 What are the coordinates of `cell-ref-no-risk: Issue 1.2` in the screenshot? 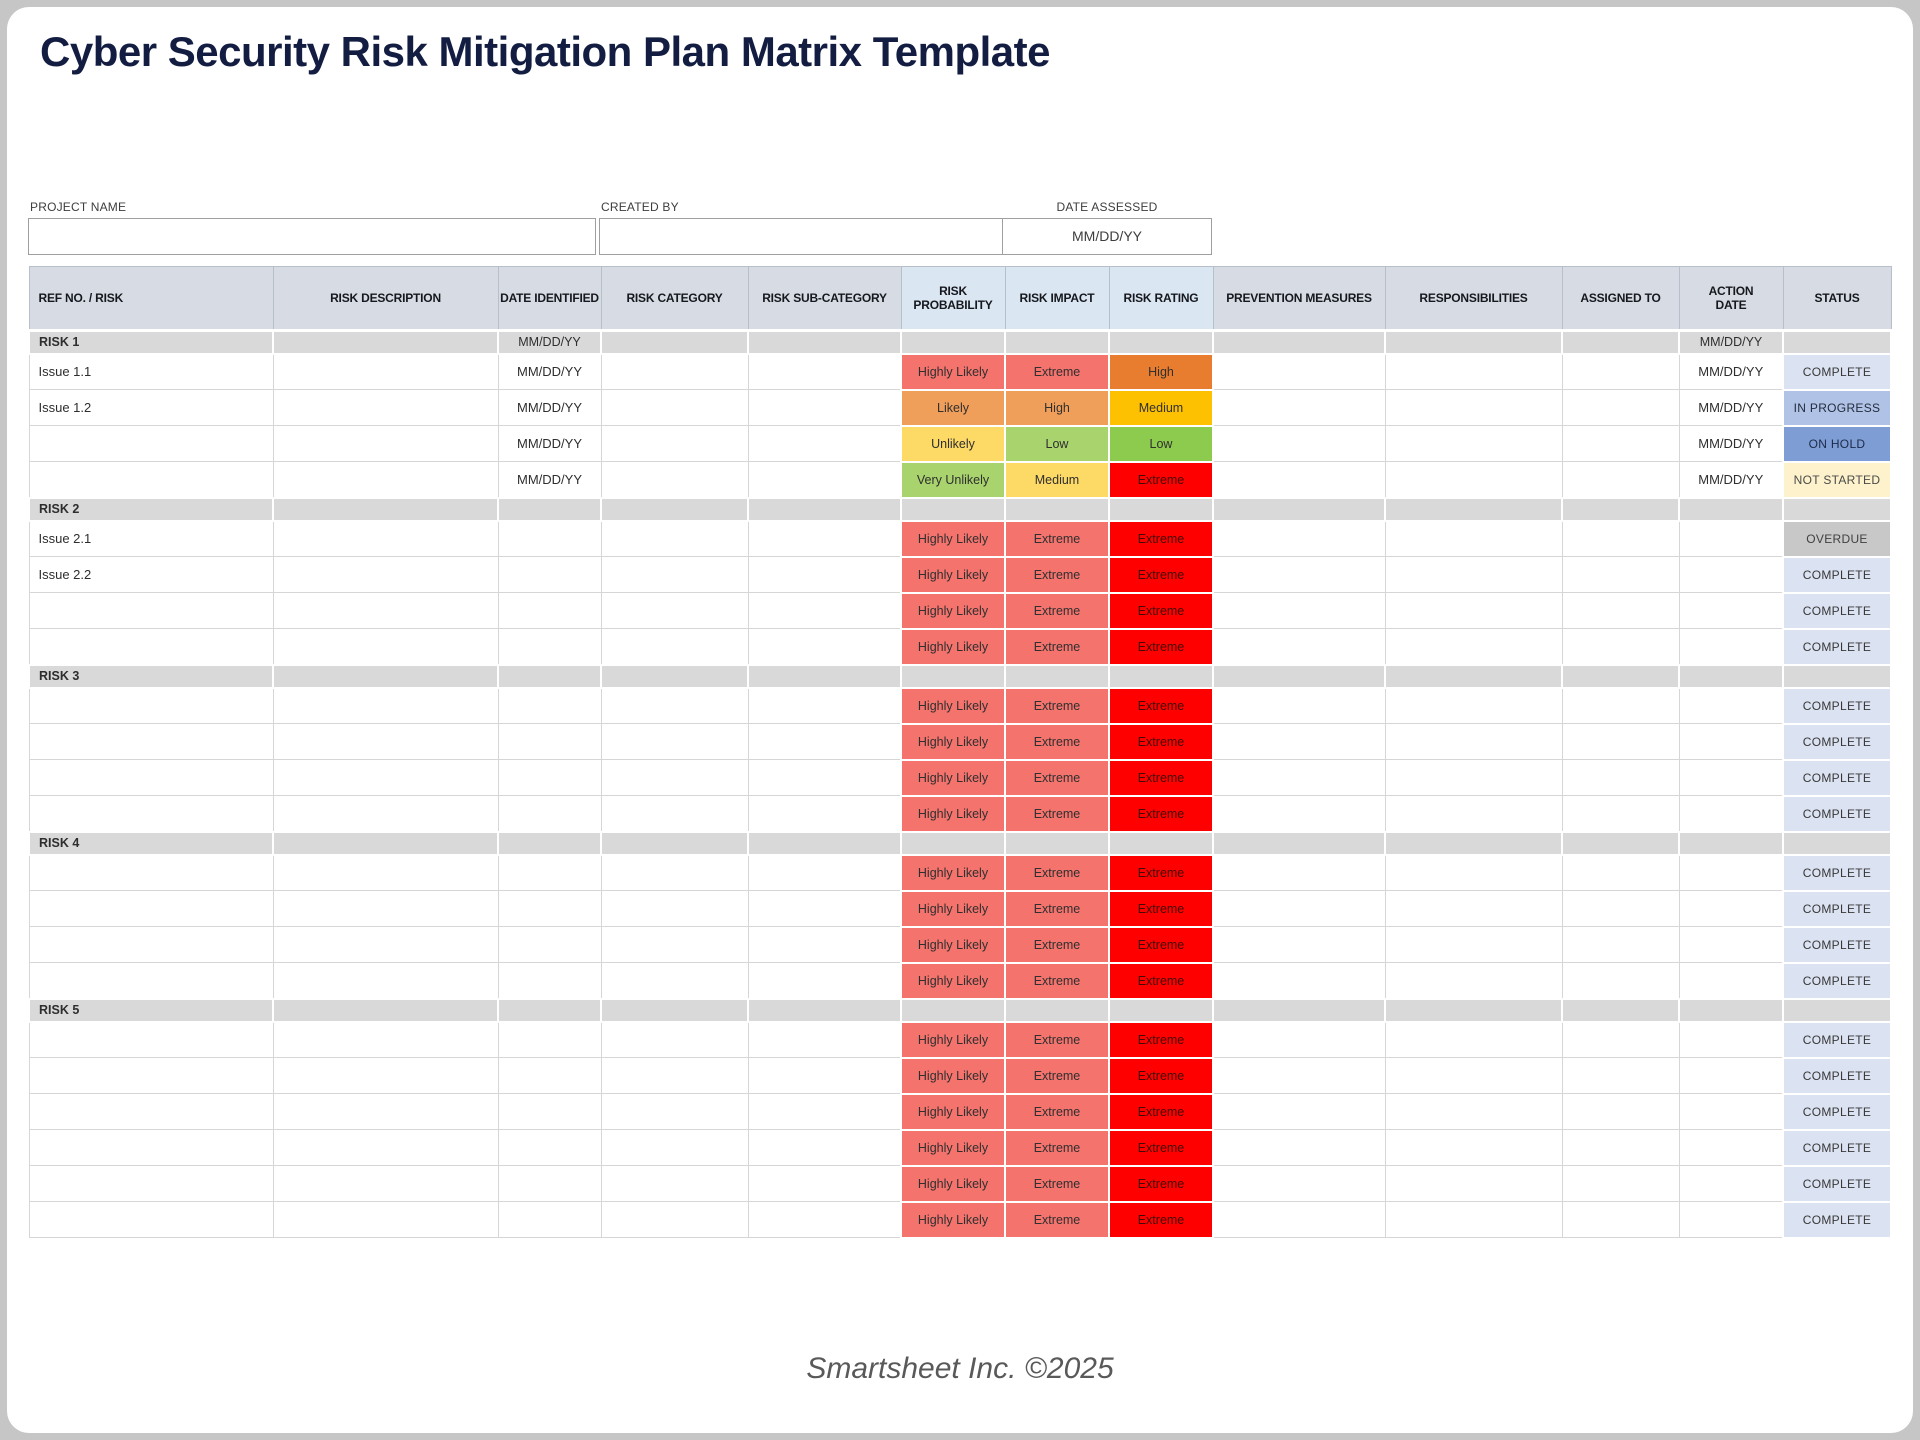 It's located at (151, 407).